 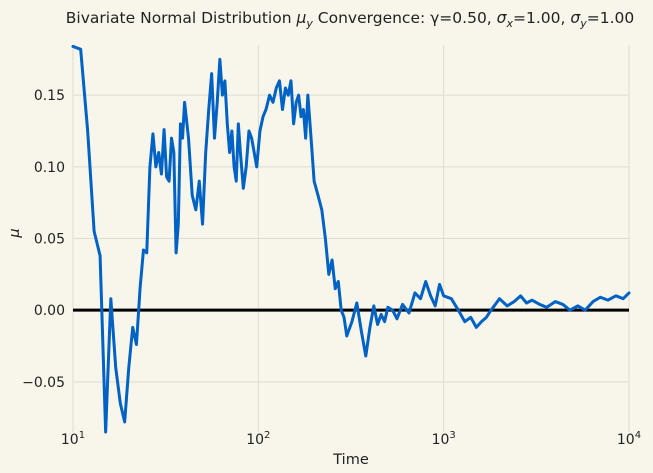 I want to click on y-tick-label-3: 0.10, so click(x=49, y=168).